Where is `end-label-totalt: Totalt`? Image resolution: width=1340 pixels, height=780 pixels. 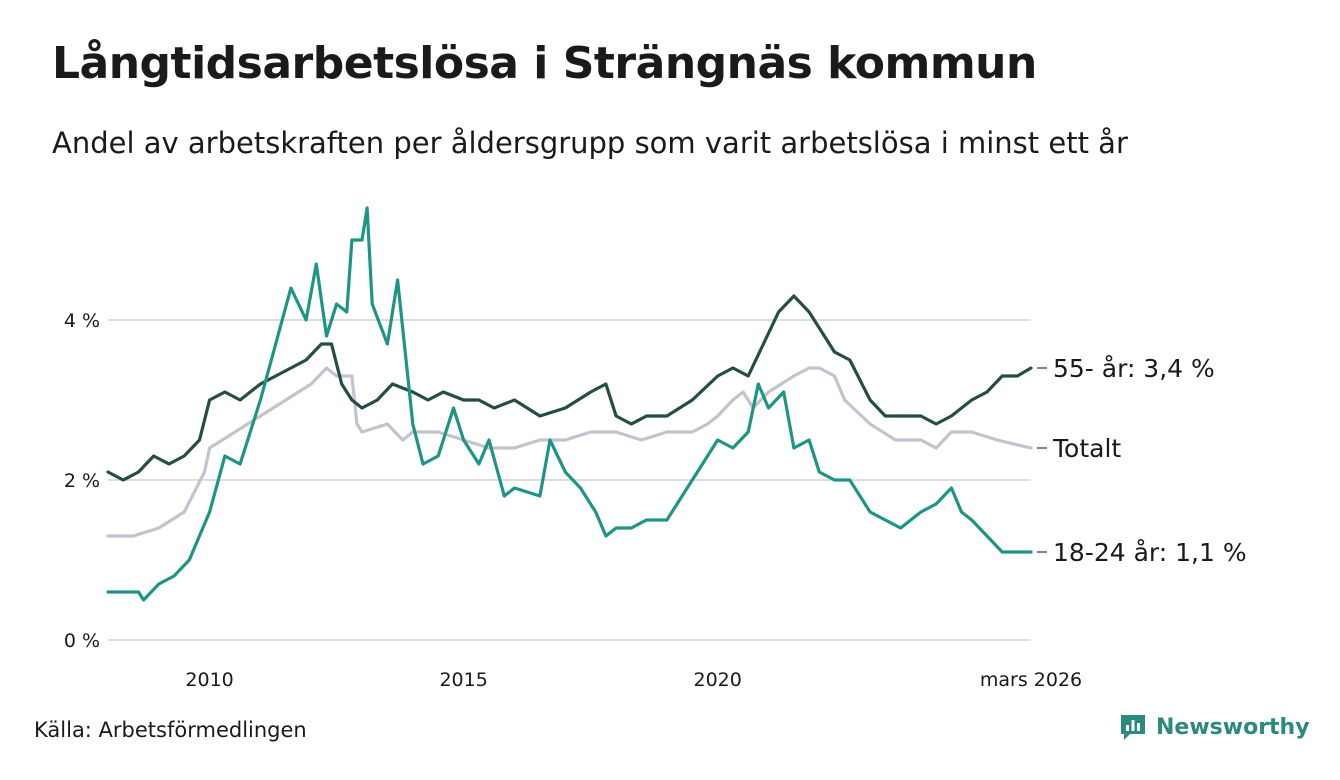
end-label-totalt: Totalt is located at coordinates (1086, 448).